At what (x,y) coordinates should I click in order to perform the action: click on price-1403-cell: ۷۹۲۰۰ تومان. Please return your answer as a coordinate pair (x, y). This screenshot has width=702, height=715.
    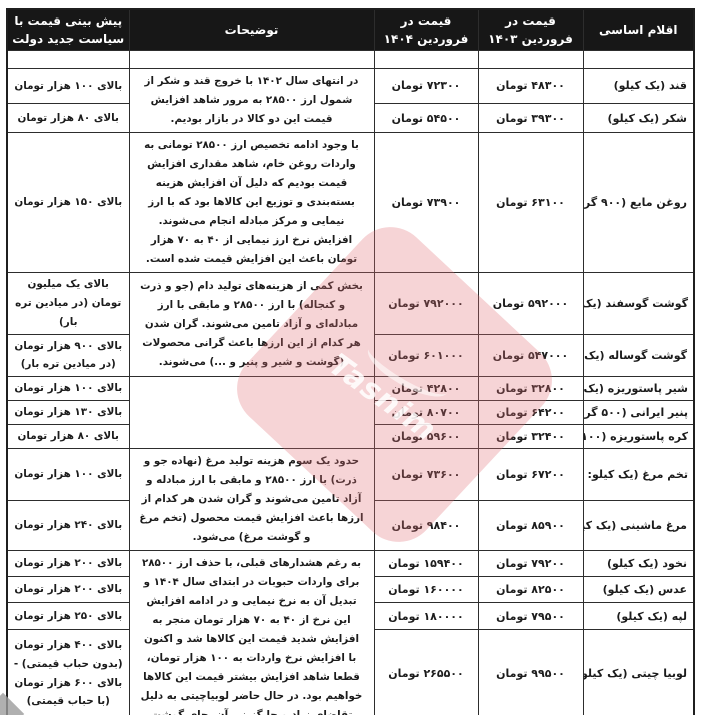
    Looking at the image, I should click on (530, 563).